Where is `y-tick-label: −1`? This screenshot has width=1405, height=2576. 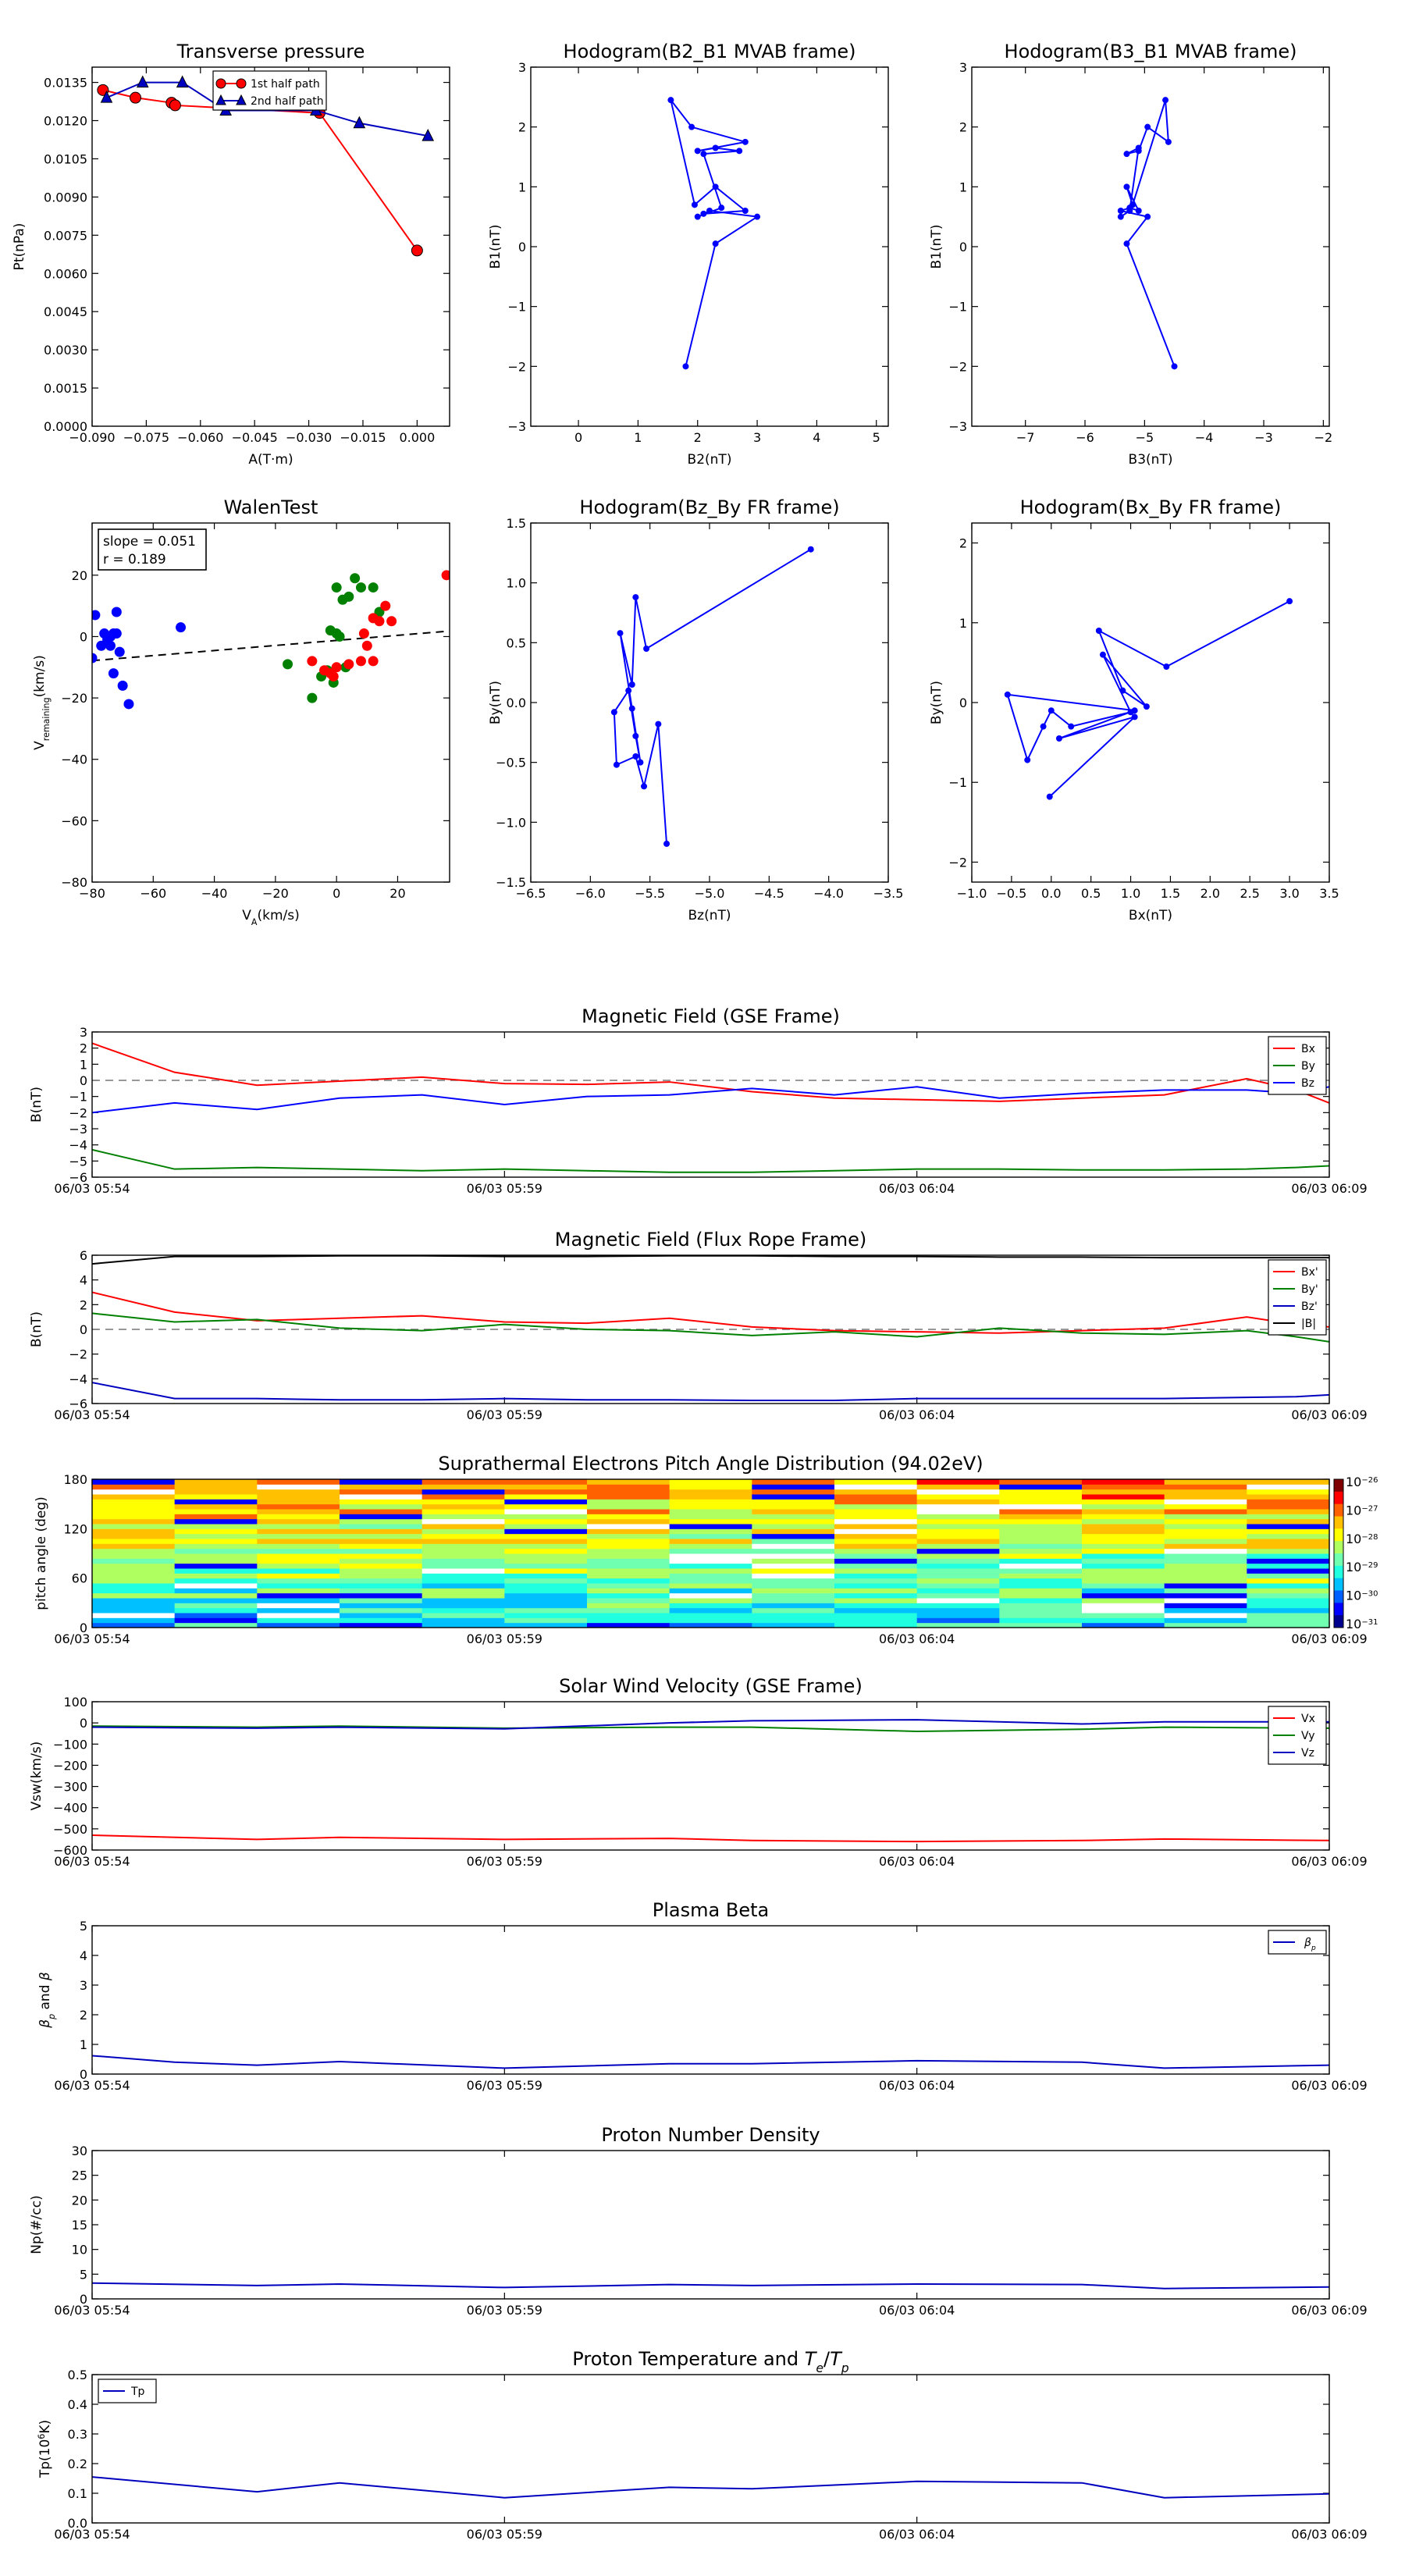 y-tick-label: −1 is located at coordinates (958, 307).